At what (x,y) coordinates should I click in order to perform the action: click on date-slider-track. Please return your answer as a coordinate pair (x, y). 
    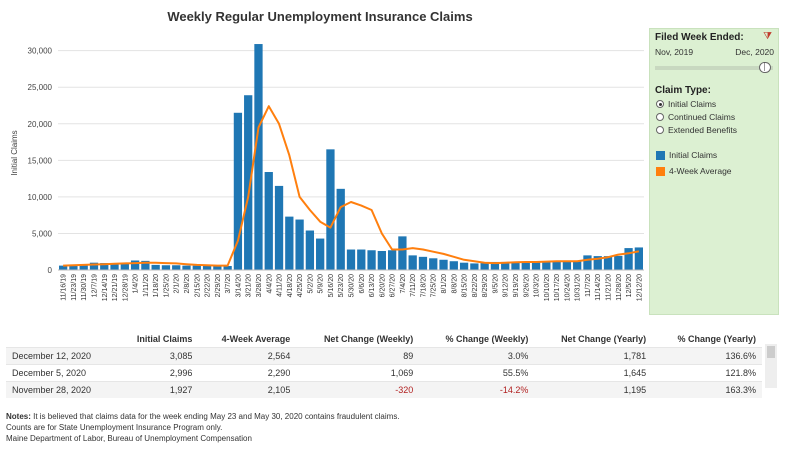
    Looking at the image, I should click on (714, 68).